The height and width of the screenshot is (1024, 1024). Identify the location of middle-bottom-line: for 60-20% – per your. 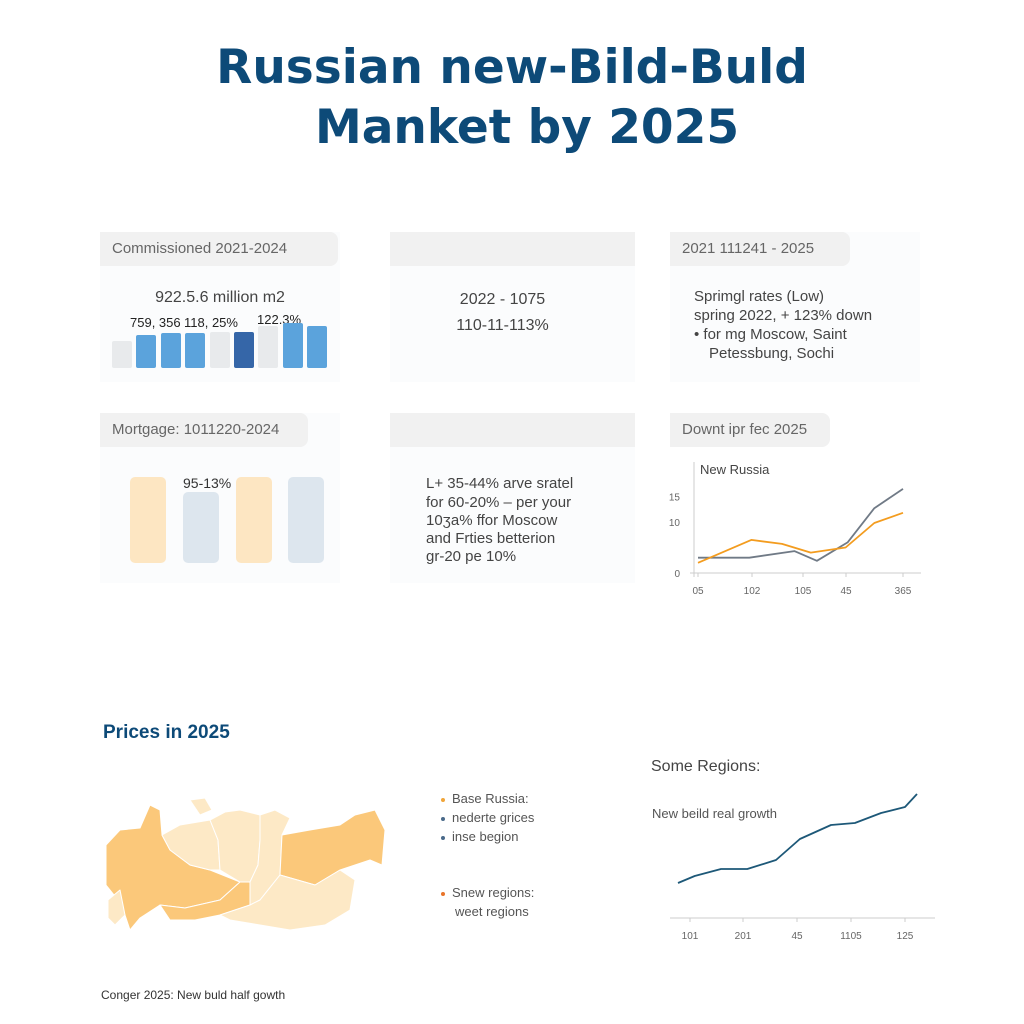
(499, 502).